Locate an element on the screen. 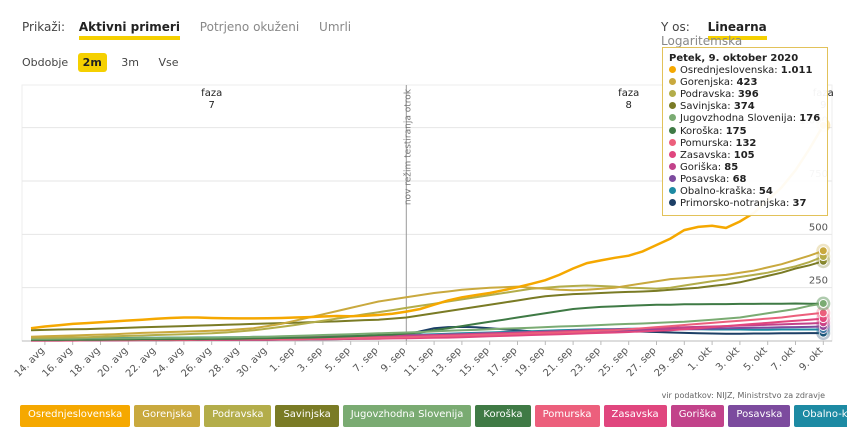 The height and width of the screenshot is (430, 847). x-tick-label: 11. sep is located at coordinates (419, 362).